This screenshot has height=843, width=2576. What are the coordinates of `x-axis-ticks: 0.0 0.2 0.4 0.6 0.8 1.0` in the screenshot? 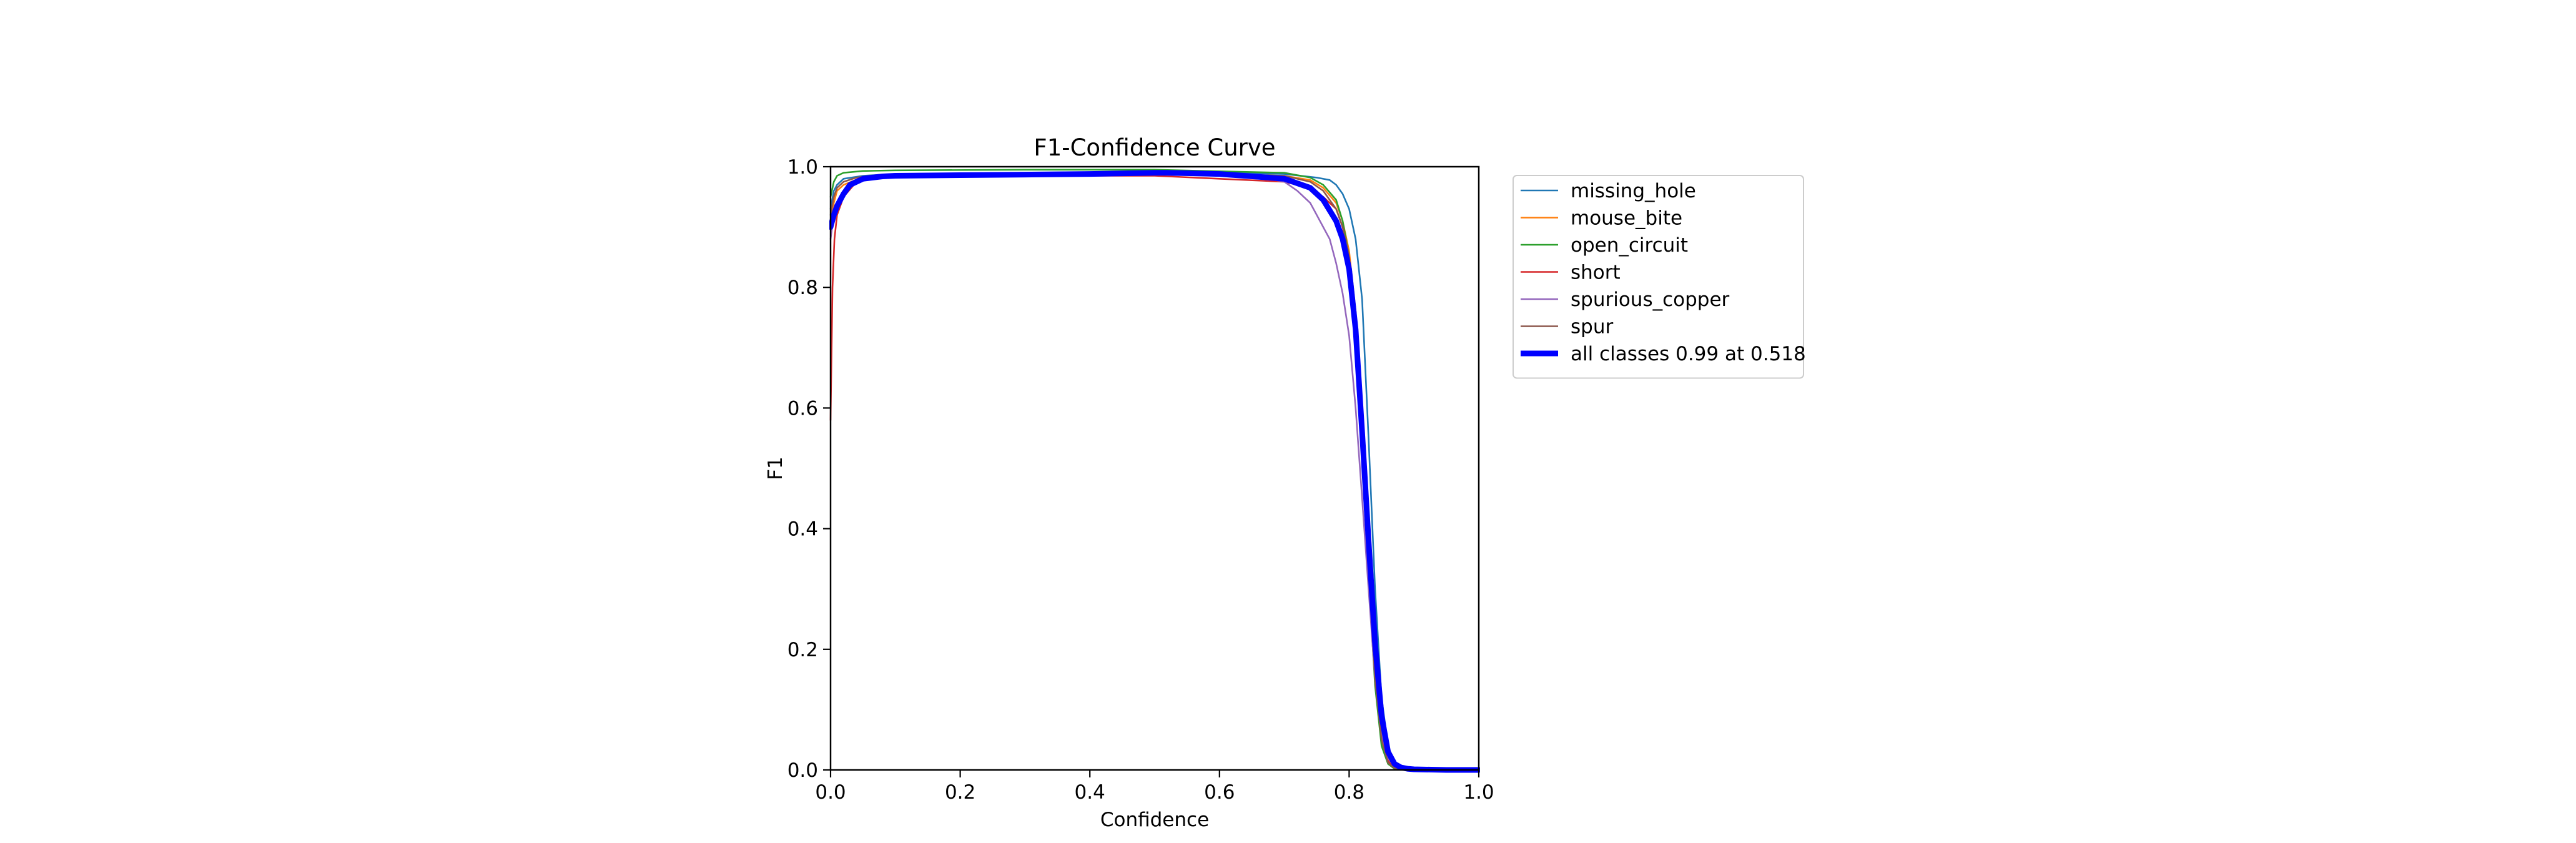 It's located at (1155, 787).